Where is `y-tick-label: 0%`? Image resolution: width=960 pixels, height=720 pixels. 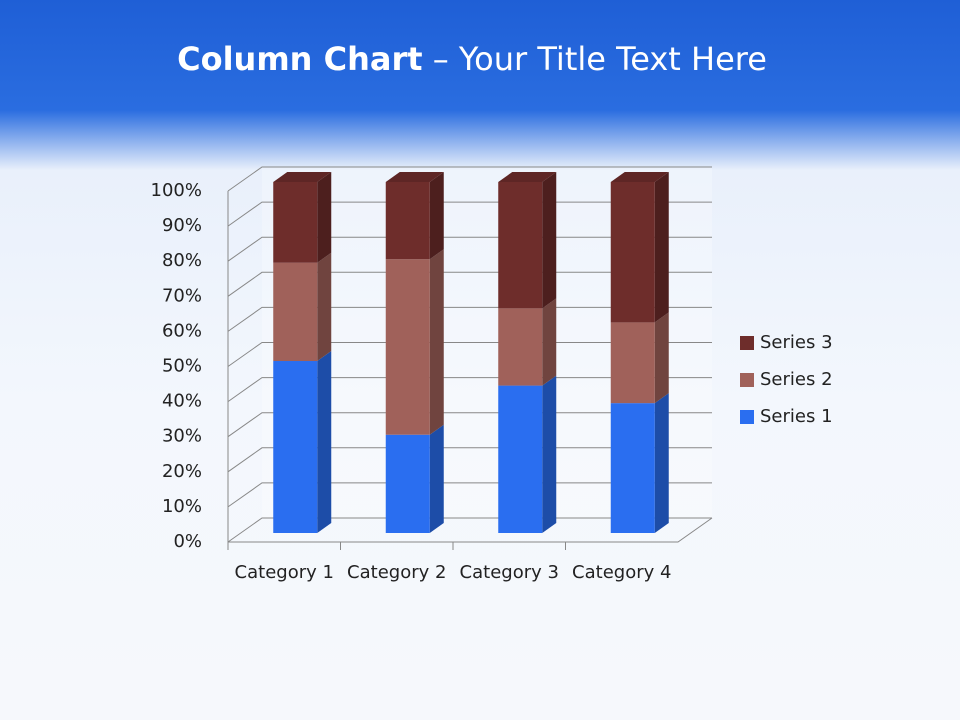 y-tick-label: 0% is located at coordinates (187, 541).